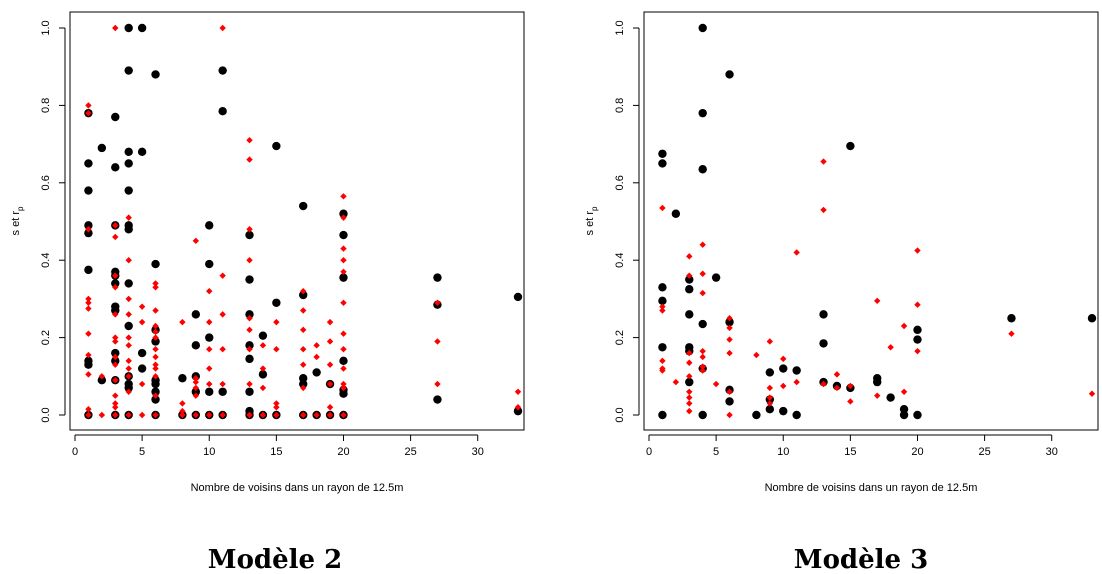 The width and height of the screenshot is (1102, 574). What do you see at coordinates (478, 452) in the screenshot?
I see `x-tick-label: 30` at bounding box center [478, 452].